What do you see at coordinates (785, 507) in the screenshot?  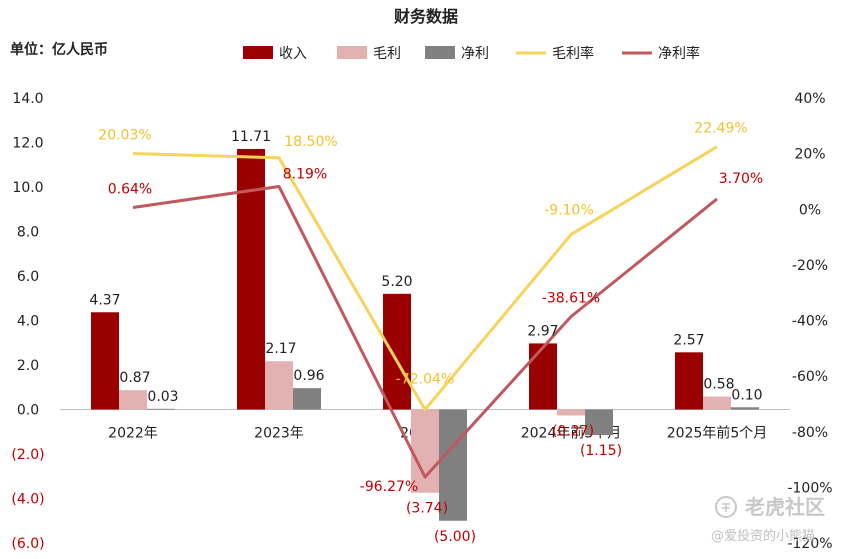 I see `watermark-brand: 老虎社区` at bounding box center [785, 507].